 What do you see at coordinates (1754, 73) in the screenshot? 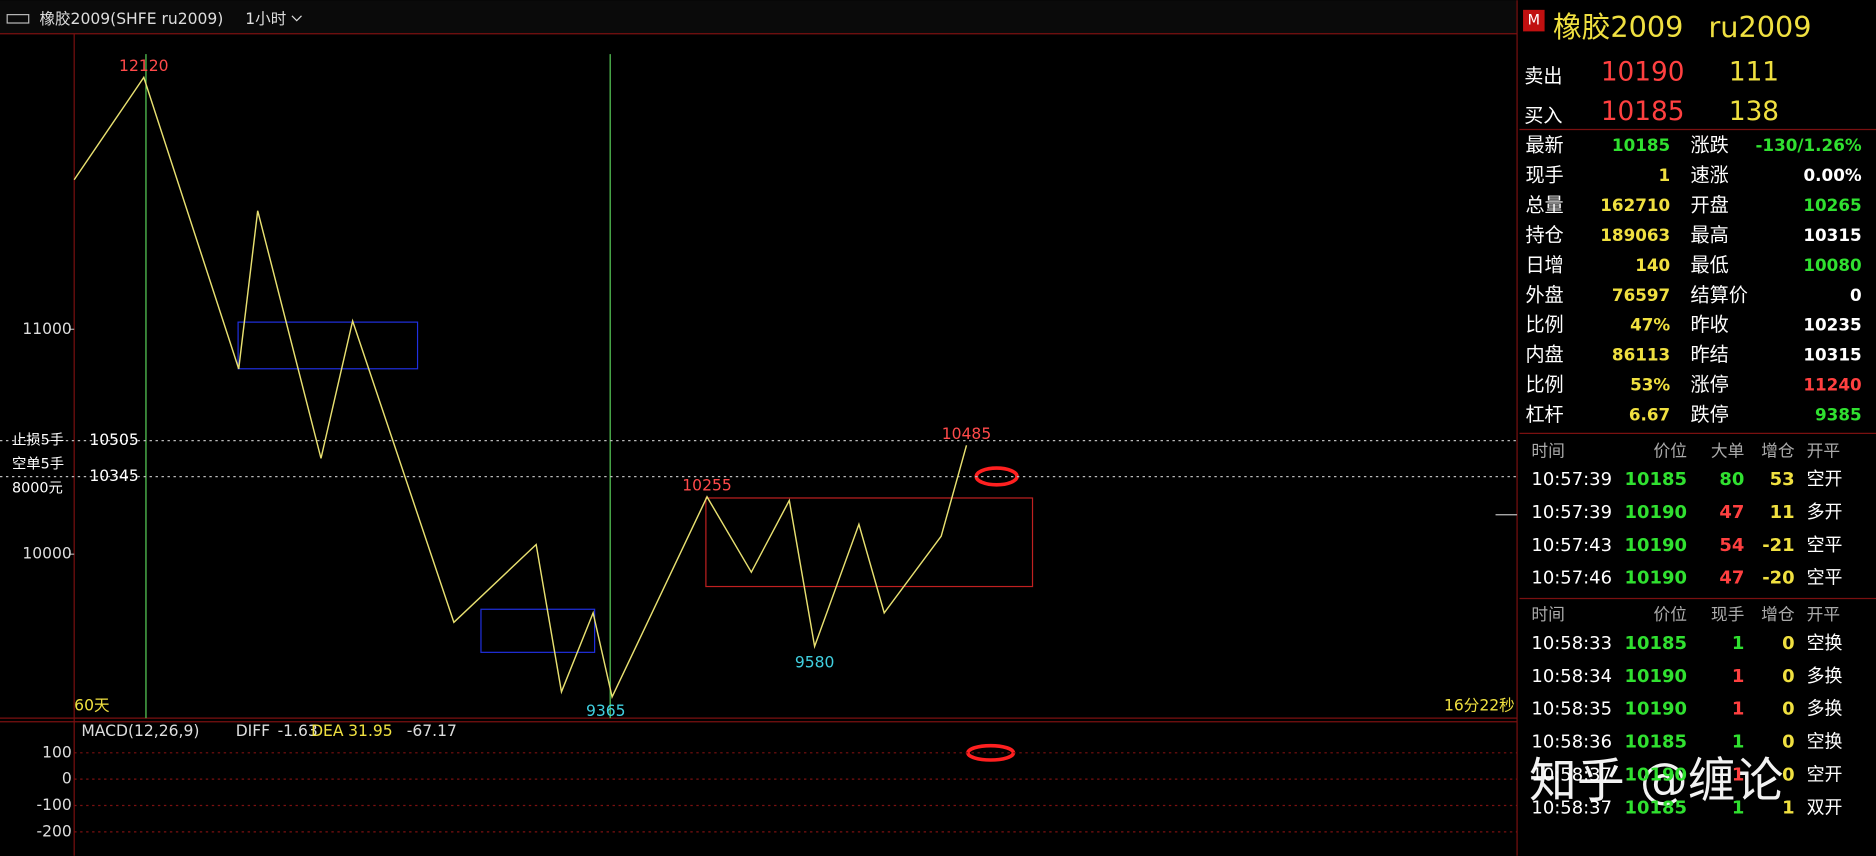
I see `sell-volume: 111` at bounding box center [1754, 73].